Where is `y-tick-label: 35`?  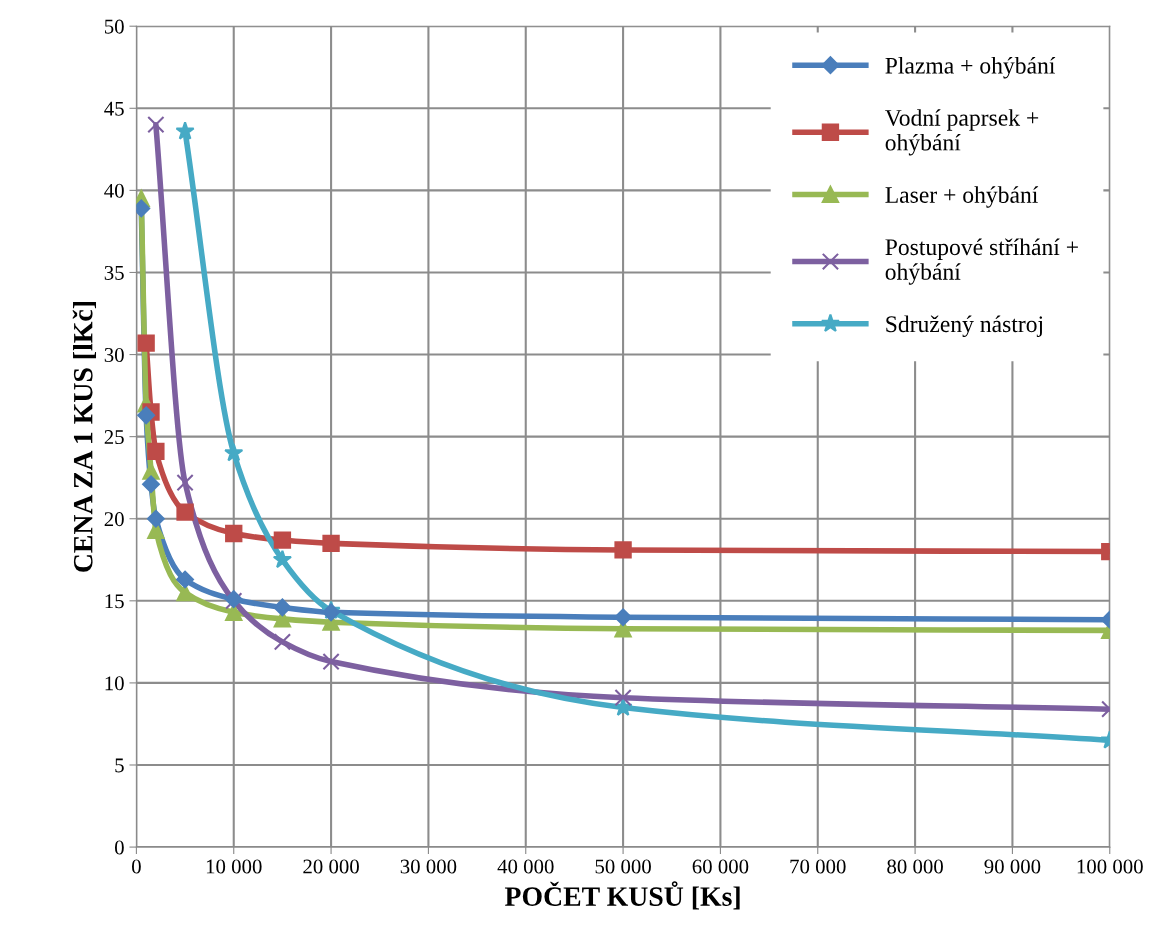 y-tick-label: 35 is located at coordinates (114, 272).